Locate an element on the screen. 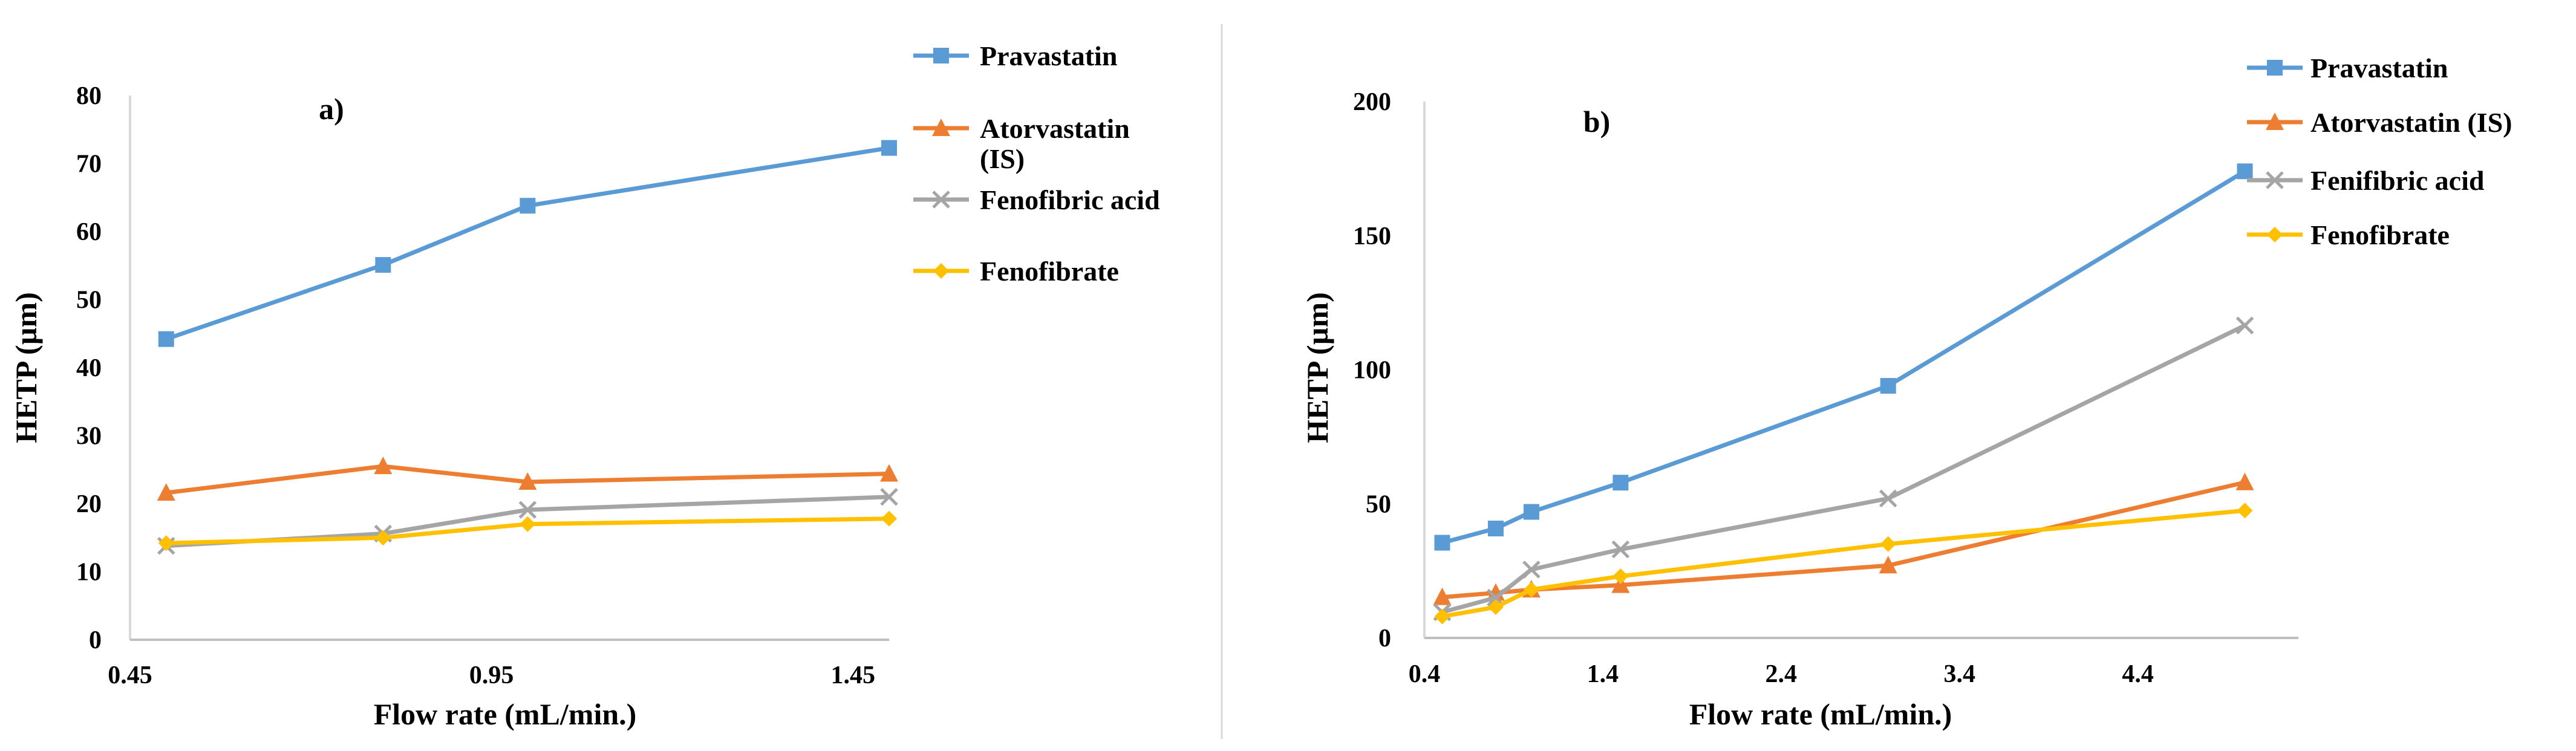  panel-a-y-tick-labels: 0 10 20 30 40 50 60 70 80 is located at coordinates (89, 368).